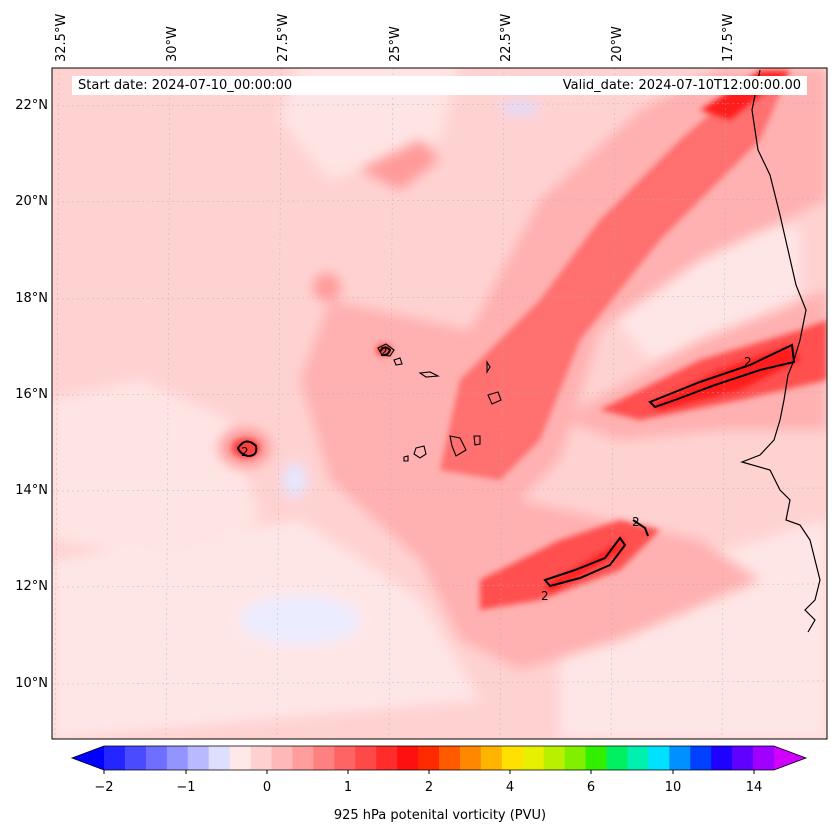 The height and width of the screenshot is (836, 837). Describe the element at coordinates (406, 458) in the screenshot. I see `island-brava` at that location.